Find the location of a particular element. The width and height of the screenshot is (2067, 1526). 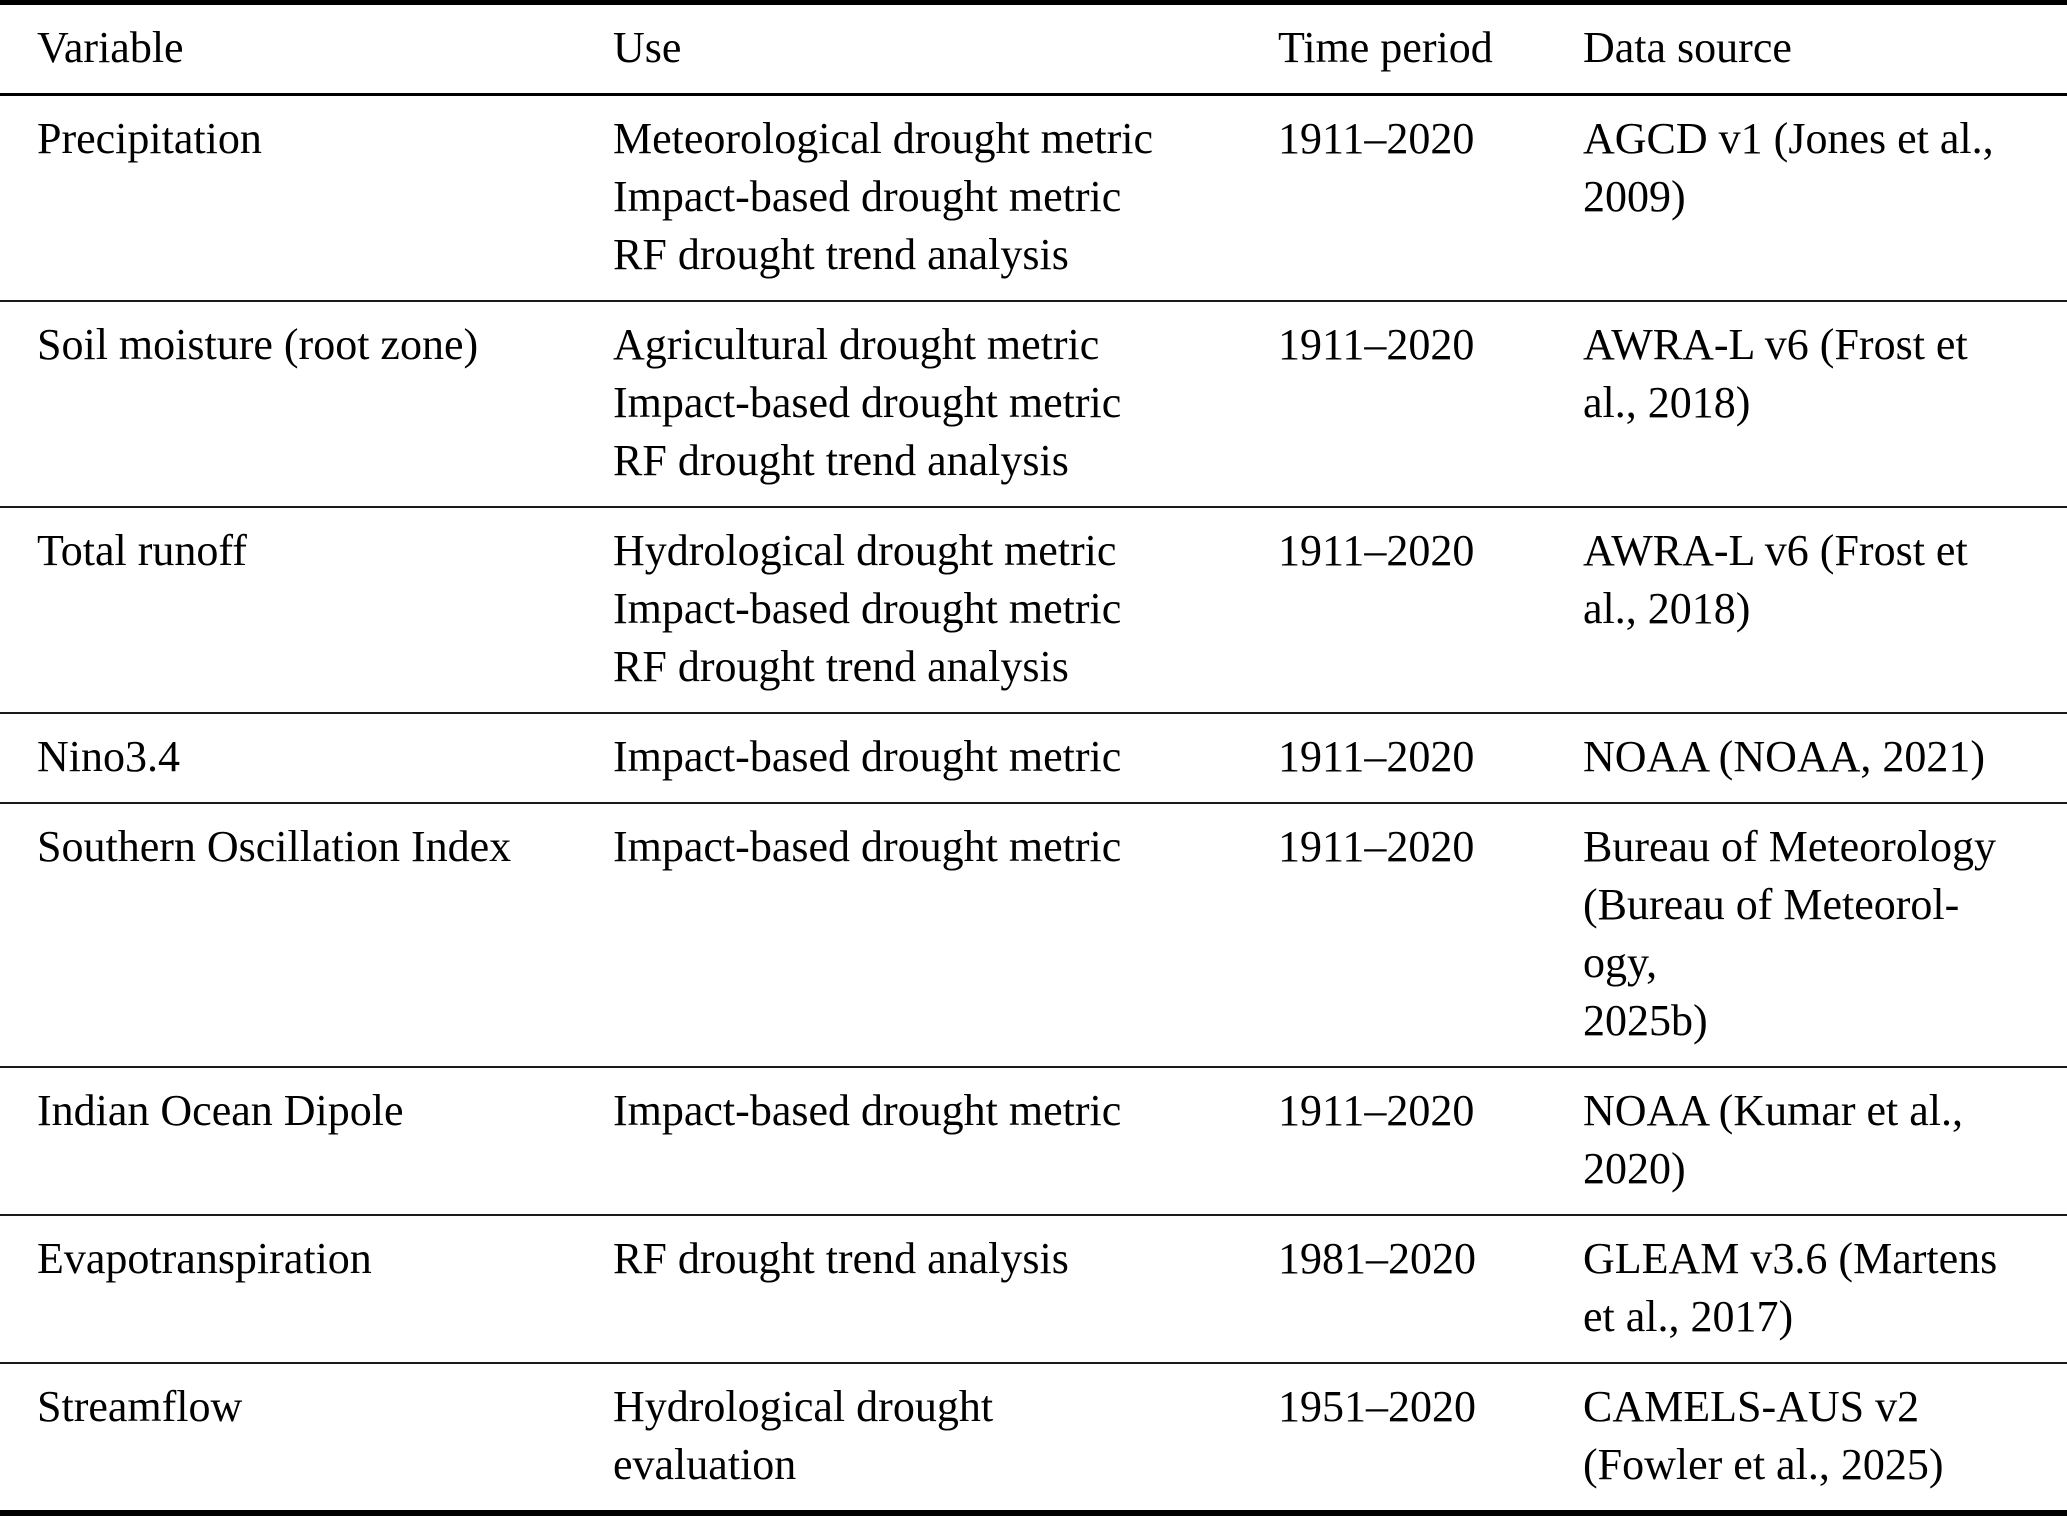

cell-line: et al., 2017) is located at coordinates (1688, 1316).